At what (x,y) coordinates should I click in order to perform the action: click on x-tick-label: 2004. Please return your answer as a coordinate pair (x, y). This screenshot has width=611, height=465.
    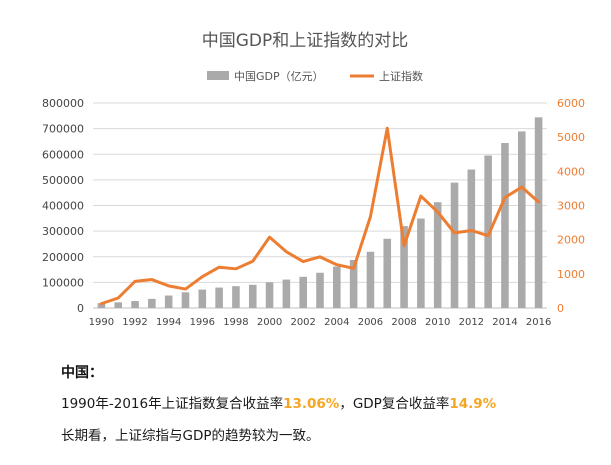
    Looking at the image, I should click on (336, 322).